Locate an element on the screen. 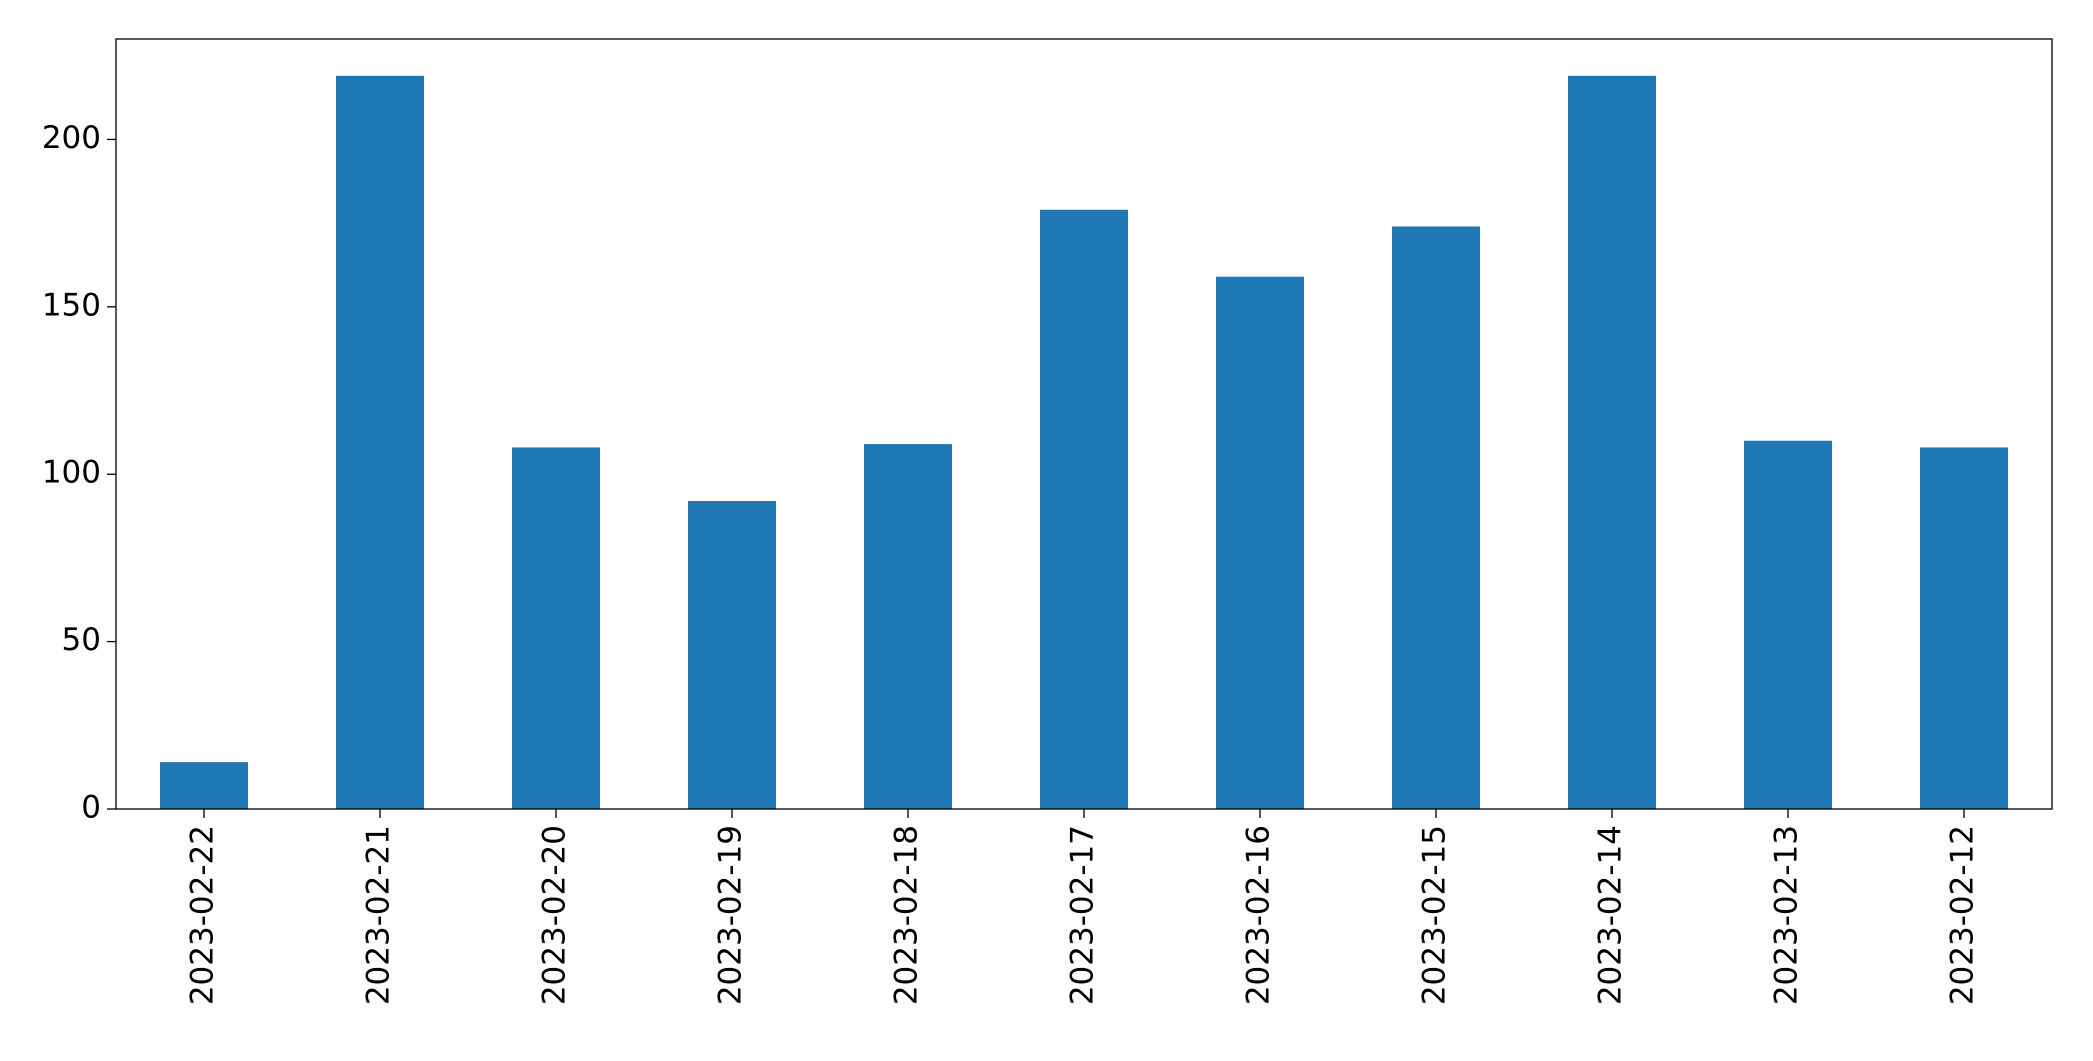 This screenshot has width=2093, height=1061. x-tick-label: 2023-02-19 is located at coordinates (731, 915).